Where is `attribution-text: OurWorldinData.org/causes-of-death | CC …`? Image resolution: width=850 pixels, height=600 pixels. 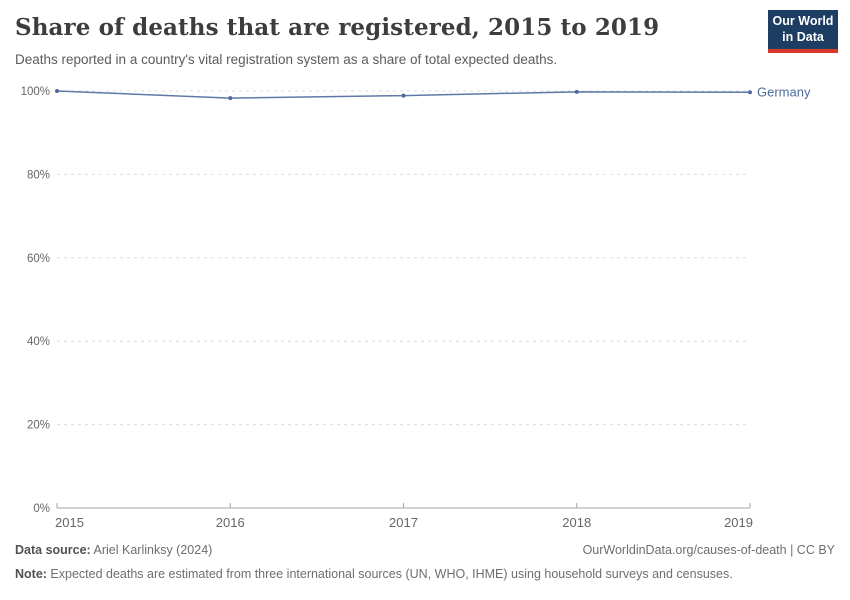
attribution-text: OurWorldinData.org/causes-of-death | CC … is located at coordinates (708, 550).